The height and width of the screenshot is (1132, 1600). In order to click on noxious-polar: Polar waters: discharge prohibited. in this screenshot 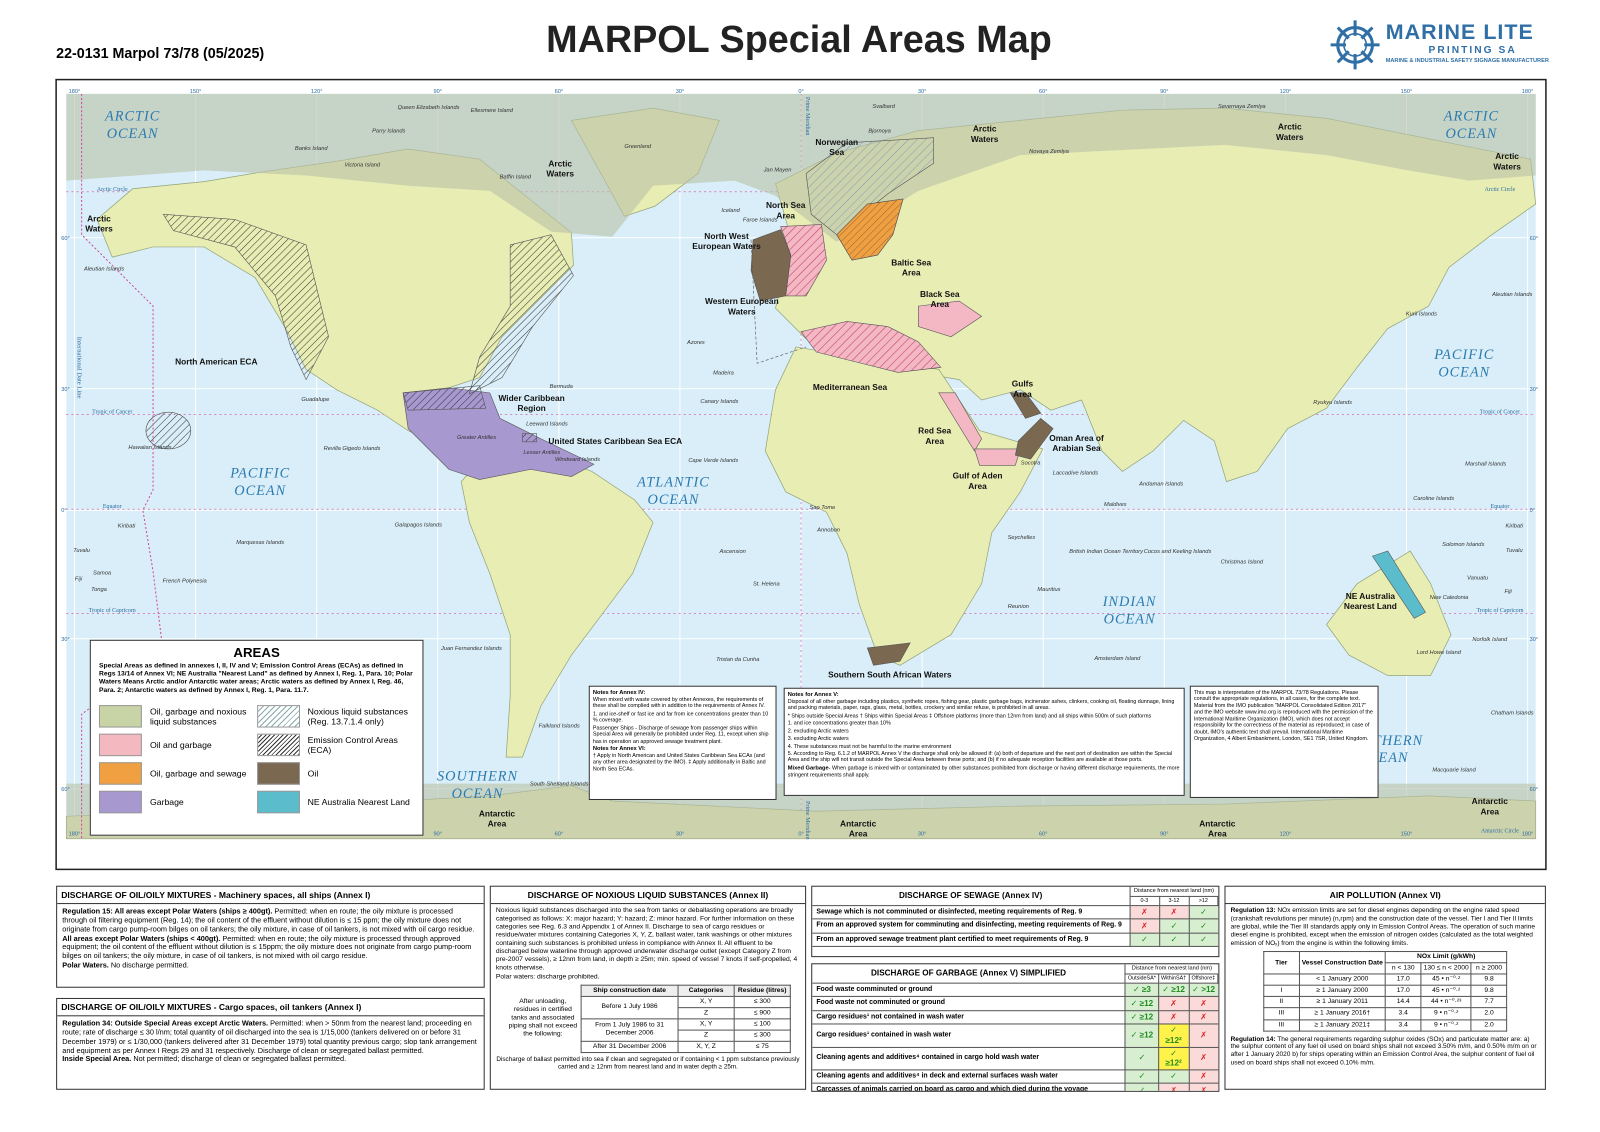, I will do `click(547, 976)`.